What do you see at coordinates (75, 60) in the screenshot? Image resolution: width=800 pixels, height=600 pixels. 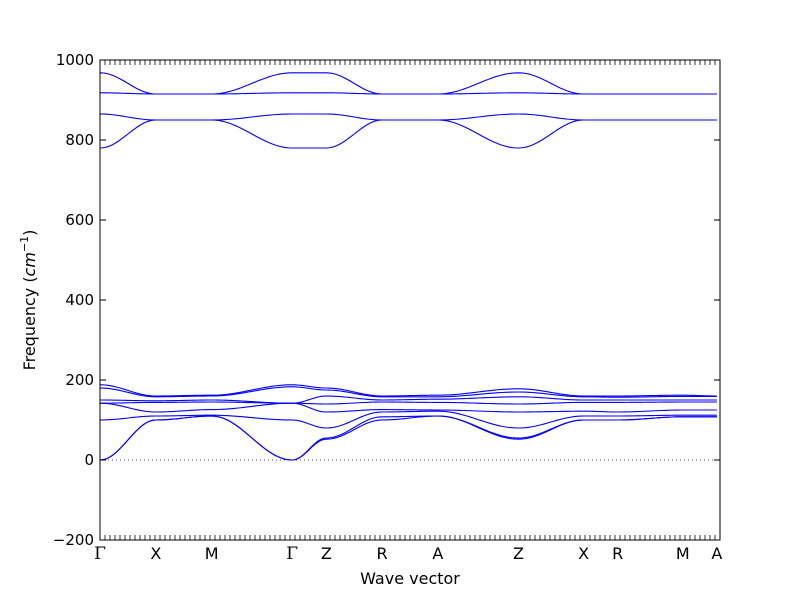 I see `y-tick-label: 1000` at bounding box center [75, 60].